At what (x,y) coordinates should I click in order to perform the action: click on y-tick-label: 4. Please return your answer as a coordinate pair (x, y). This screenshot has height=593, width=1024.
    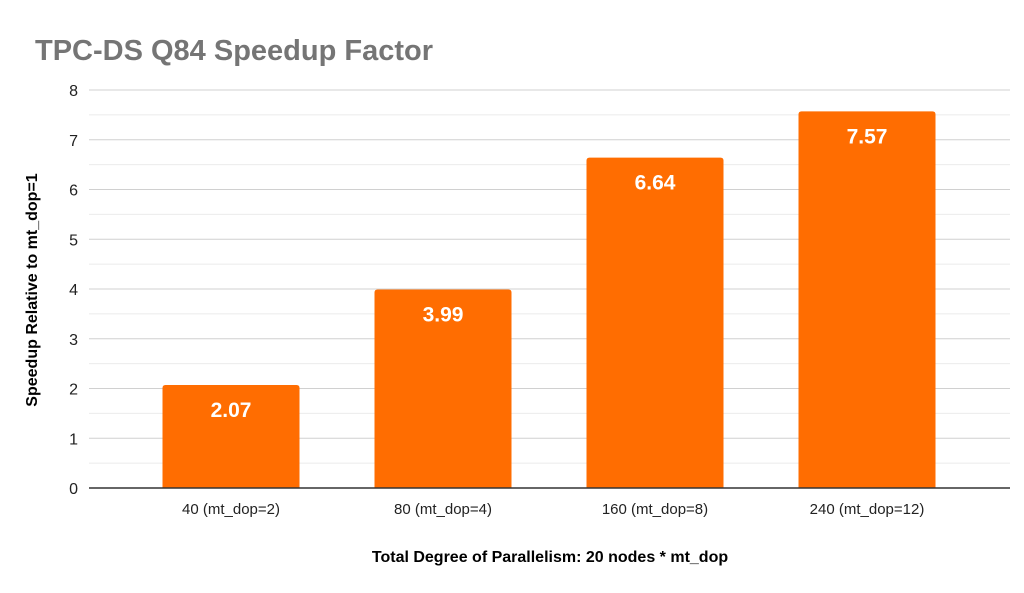
    Looking at the image, I should click on (73, 290).